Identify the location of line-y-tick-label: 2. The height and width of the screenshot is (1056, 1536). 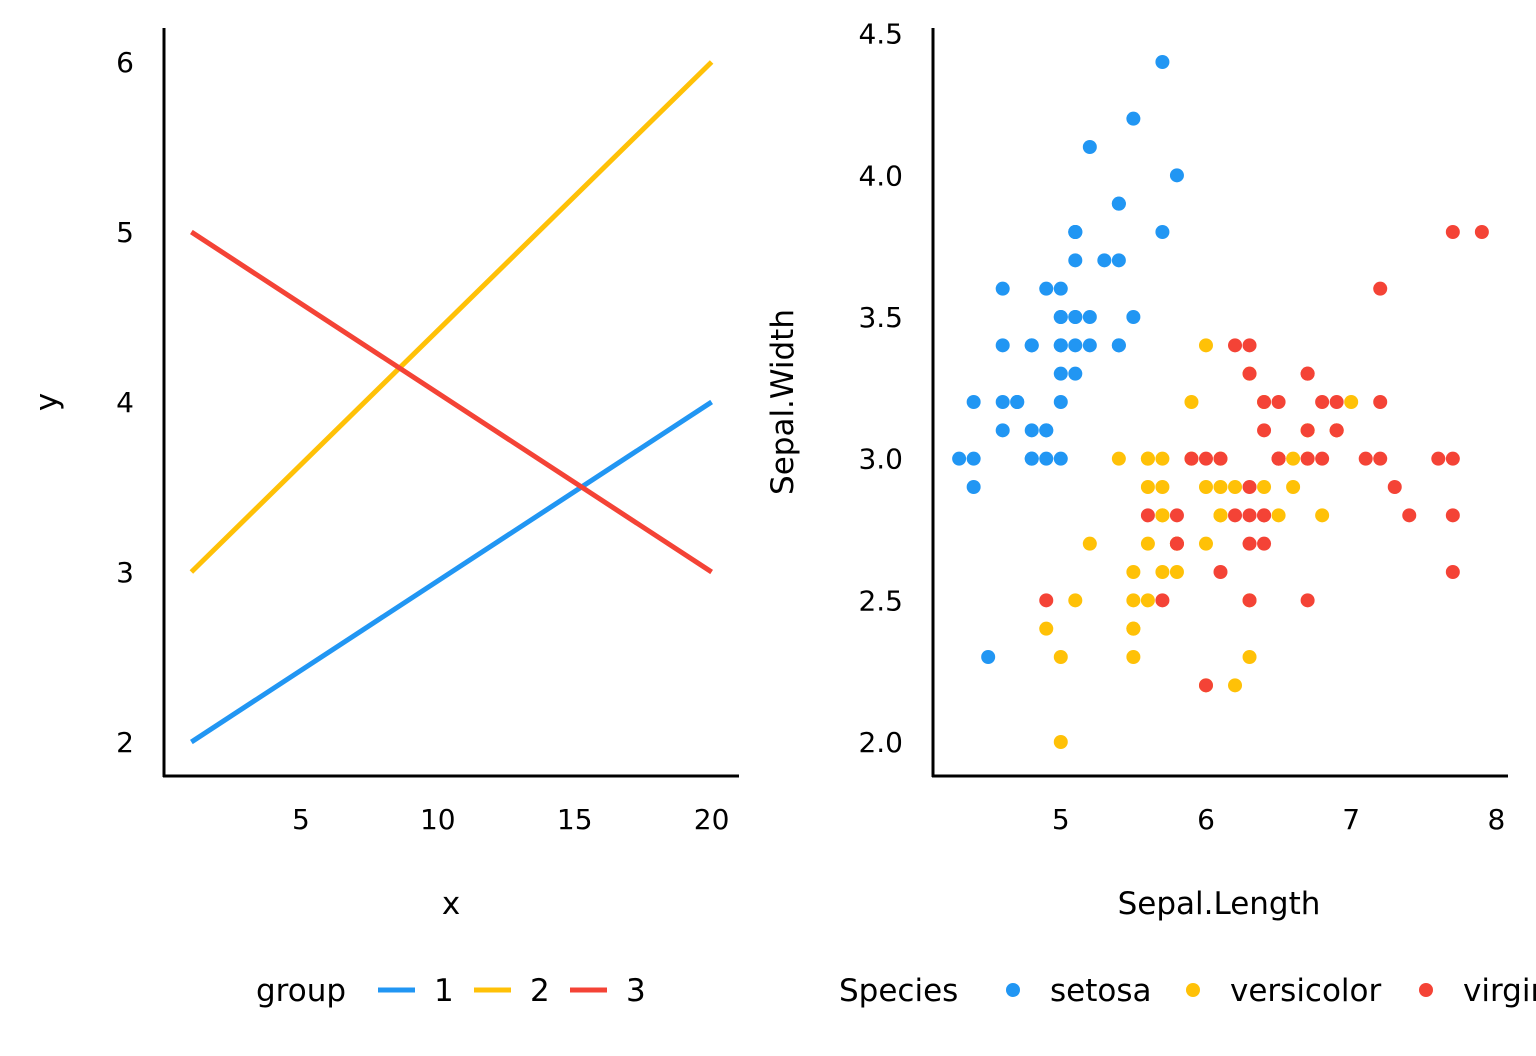
(125, 742).